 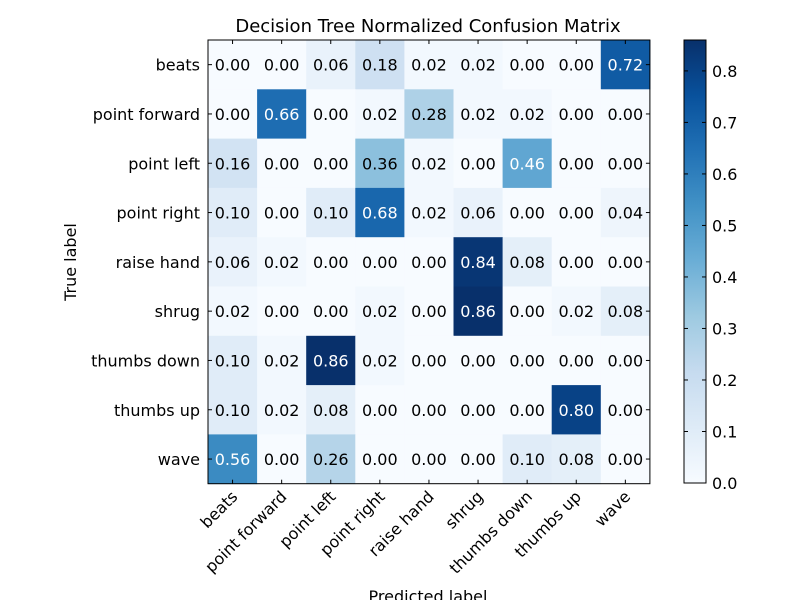 What do you see at coordinates (178, 65) in the screenshot?
I see `y-tick-label: beats` at bounding box center [178, 65].